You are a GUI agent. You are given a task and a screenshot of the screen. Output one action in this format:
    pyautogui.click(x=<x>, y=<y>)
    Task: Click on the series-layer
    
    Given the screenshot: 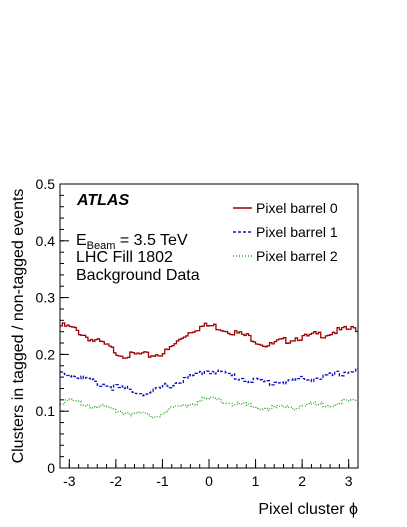 What is the action you would take?
    pyautogui.click(x=209, y=370)
    